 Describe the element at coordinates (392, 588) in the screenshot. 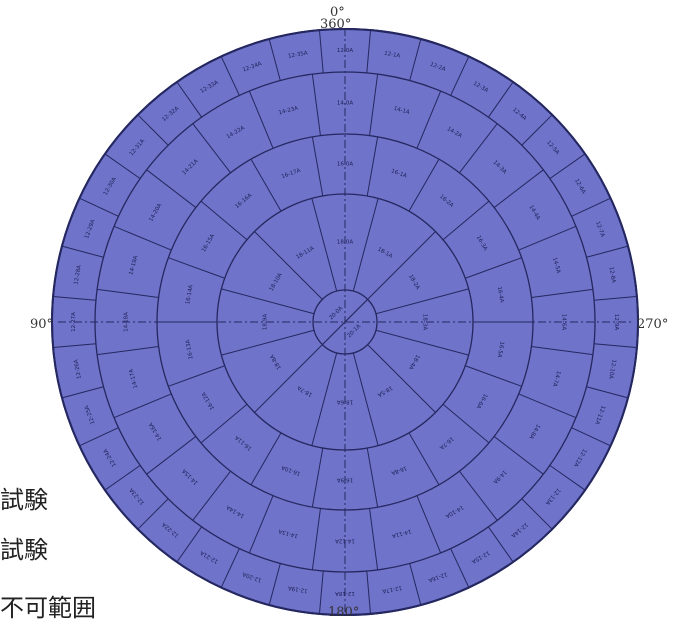

I see `outer-ring-cell: 12-17A` at that location.